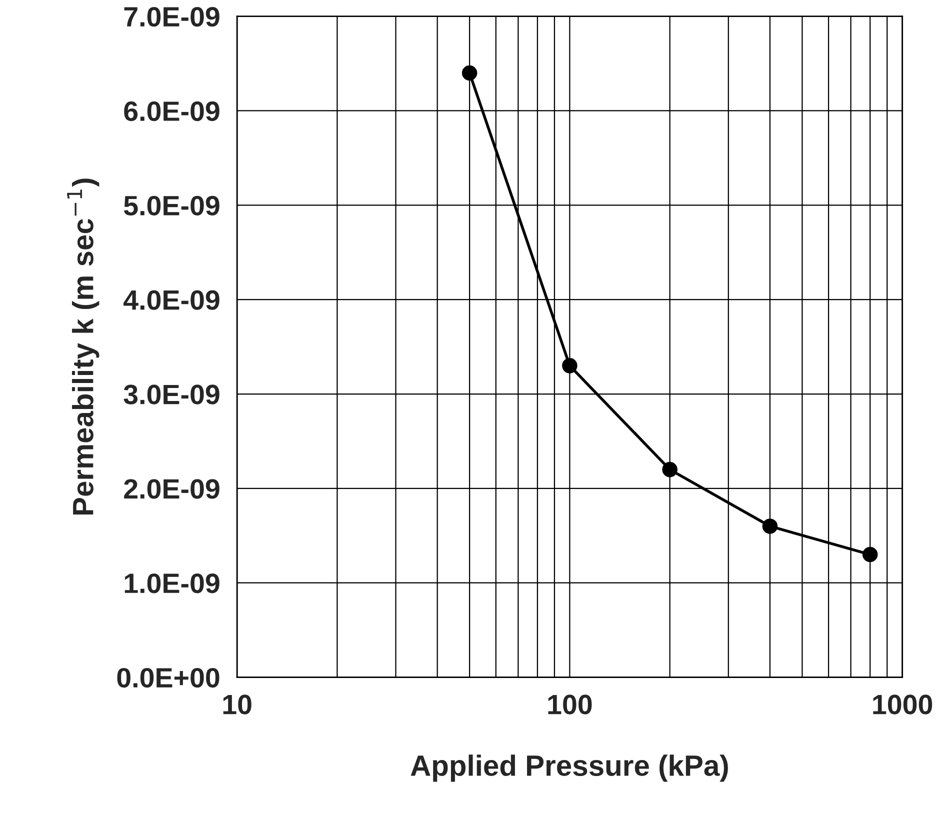 This screenshot has width=937, height=816. I want to click on y-tick-label: 7.0E-09, so click(172, 16).